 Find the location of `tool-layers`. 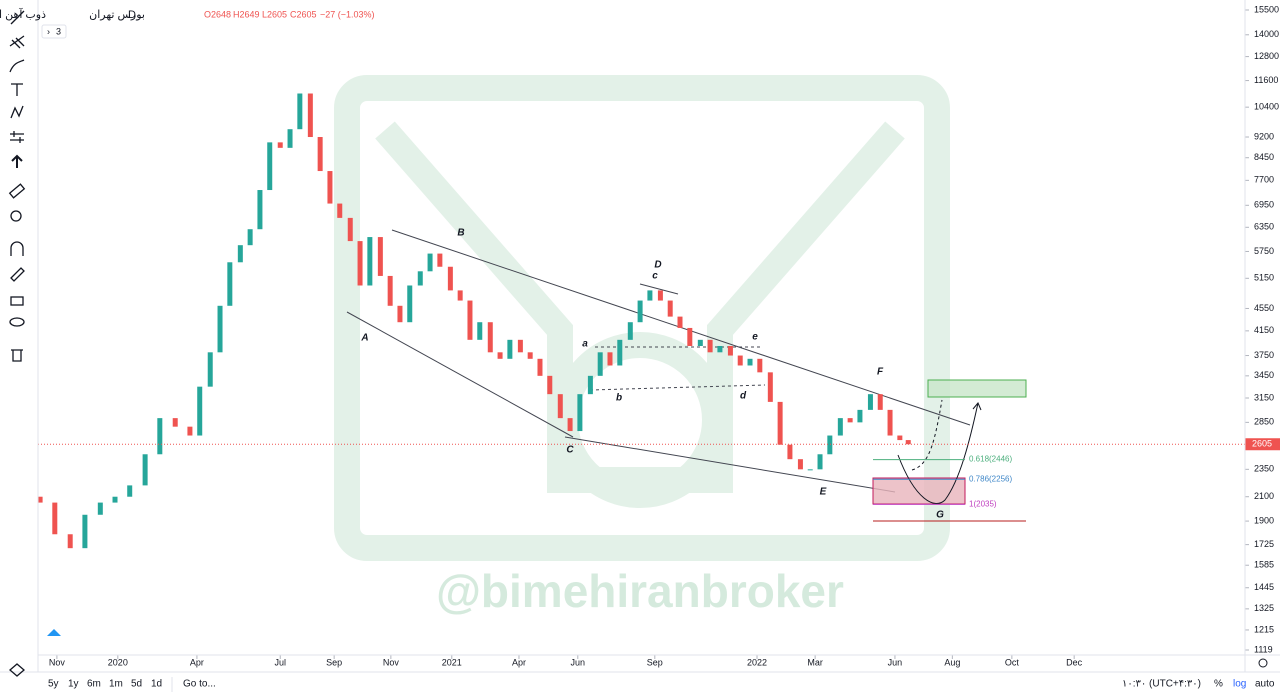

tool-layers is located at coordinates (17, 670).